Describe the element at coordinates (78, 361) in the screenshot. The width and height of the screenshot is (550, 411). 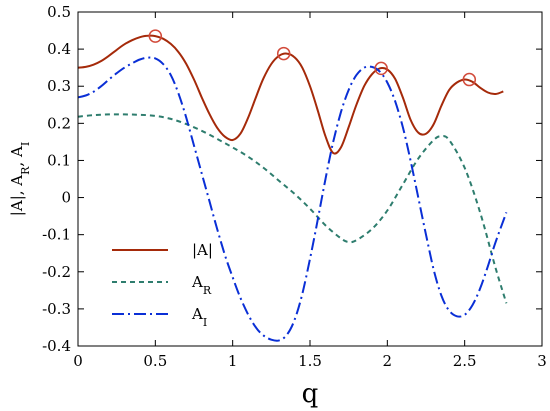
I see `x-tick-label-0: 0` at that location.